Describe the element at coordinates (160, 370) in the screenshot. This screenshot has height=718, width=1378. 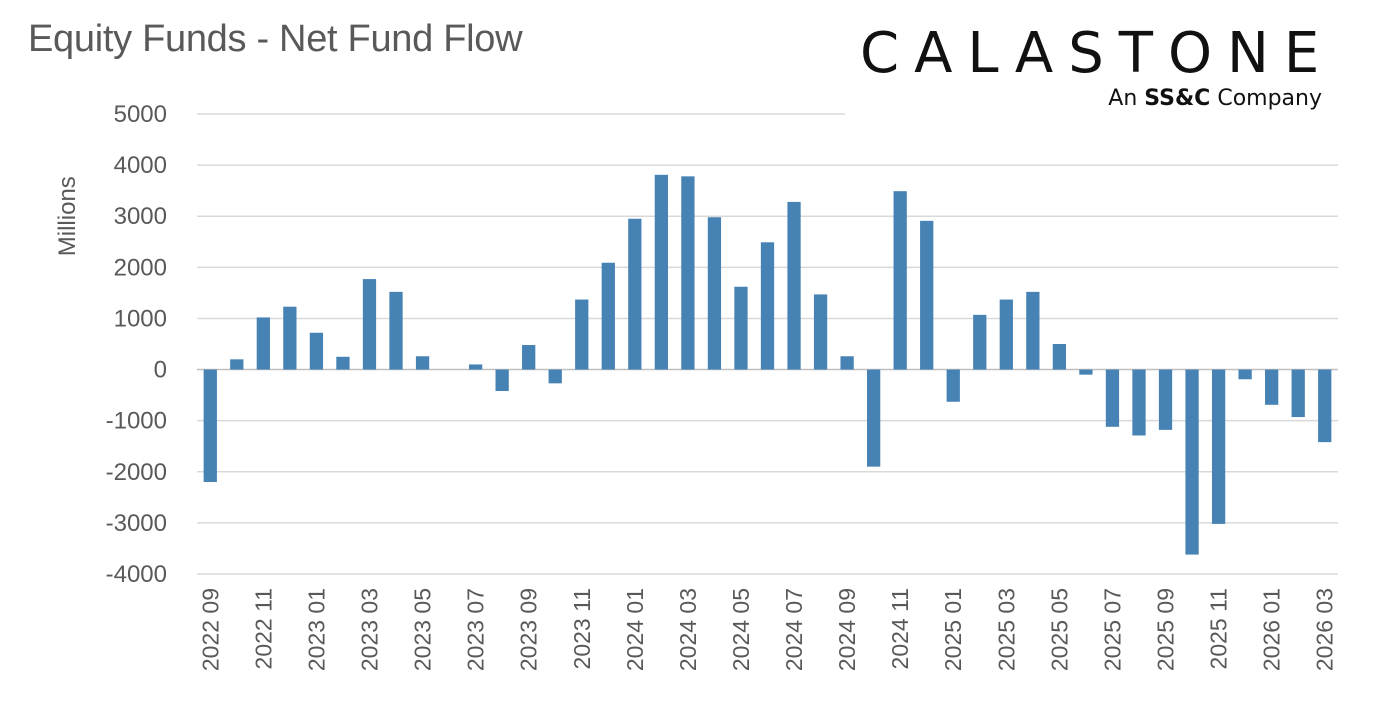
I see `y-tick-label: 0` at that location.